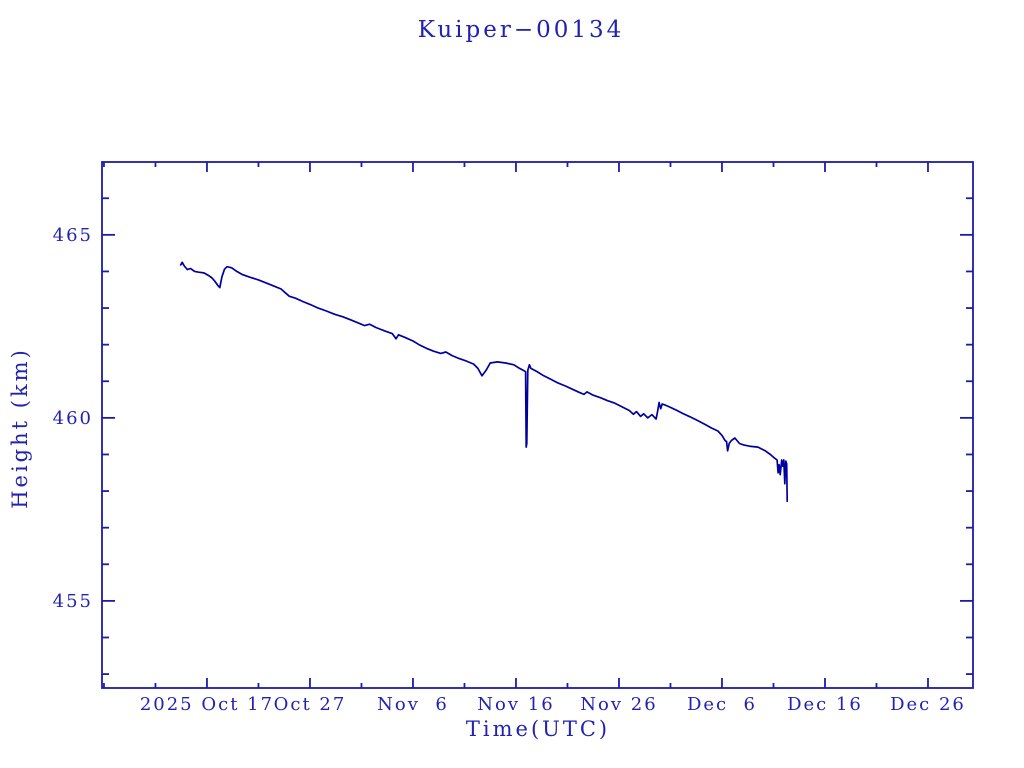  What do you see at coordinates (521, 30) in the screenshot?
I see `chart-title: Kuiper−00134` at bounding box center [521, 30].